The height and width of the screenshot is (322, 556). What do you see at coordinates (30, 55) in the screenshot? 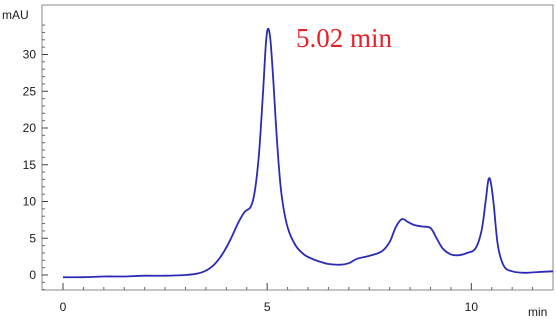
I see `y-tick-label: 30` at bounding box center [30, 55].